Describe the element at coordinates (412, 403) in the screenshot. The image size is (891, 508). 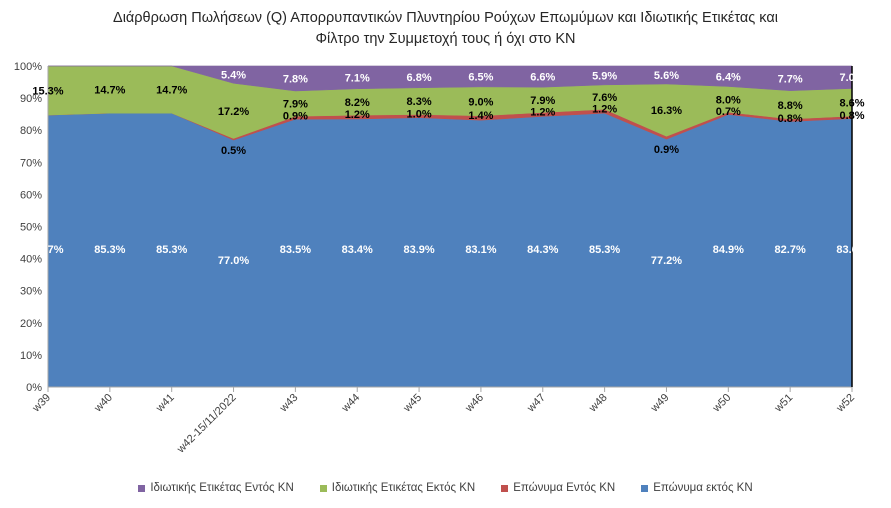
I see `x-tick-label: w45` at that location.